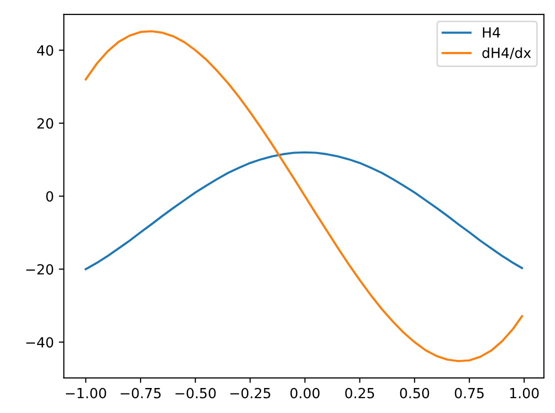 The height and width of the screenshot is (413, 555). What do you see at coordinates (359, 393) in the screenshot?
I see `x-tick-label: 0.25` at bounding box center [359, 393].